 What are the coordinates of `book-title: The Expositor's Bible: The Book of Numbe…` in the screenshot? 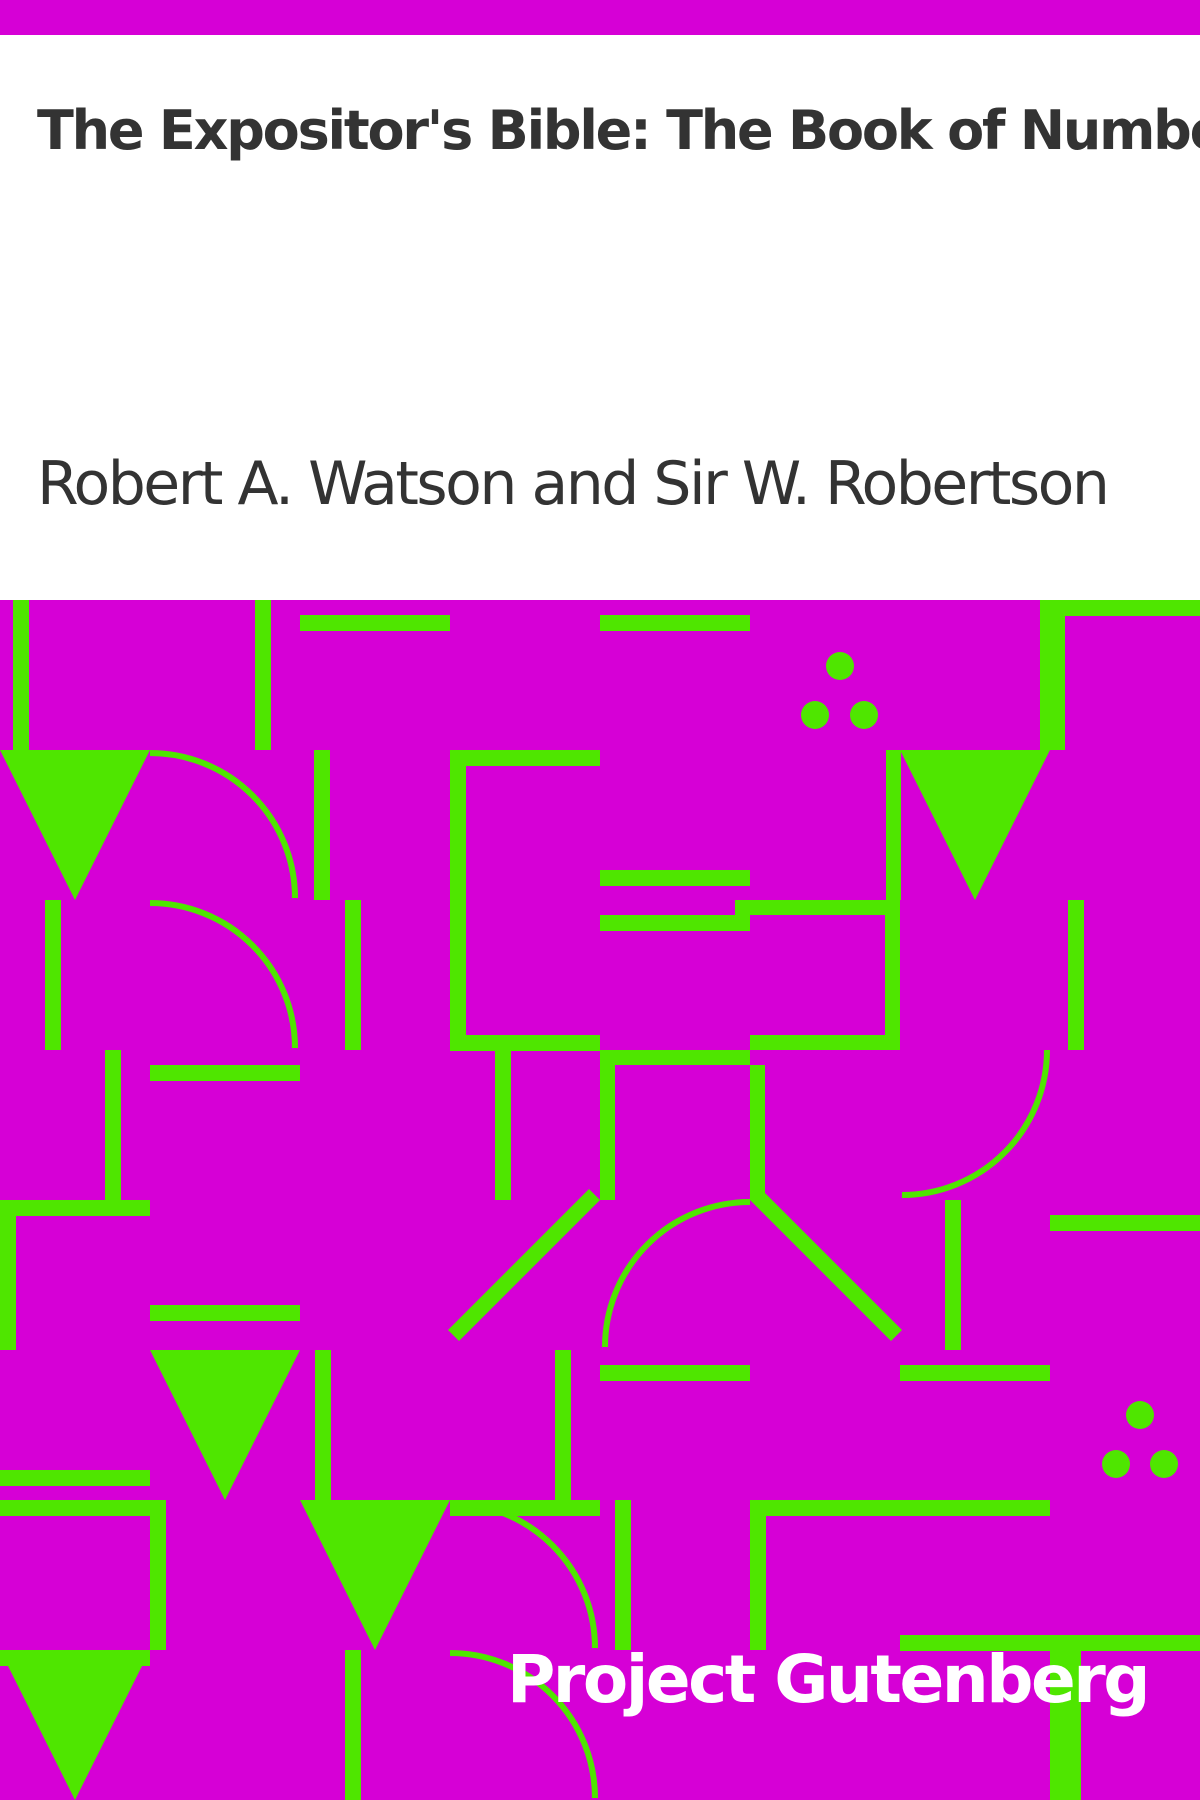 It's located at (618, 130).